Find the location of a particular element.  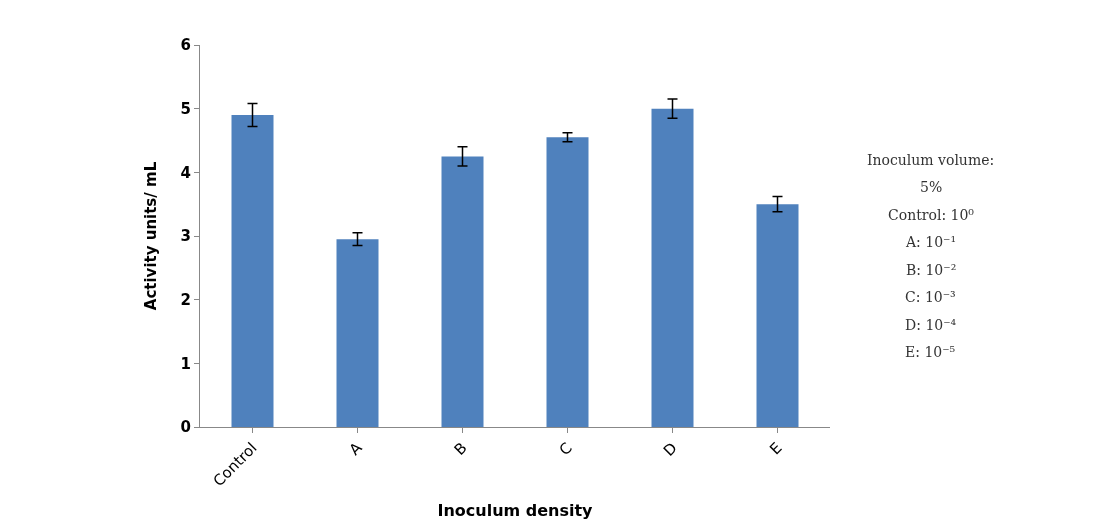

x-tick-label: E is located at coordinates (776, 448).